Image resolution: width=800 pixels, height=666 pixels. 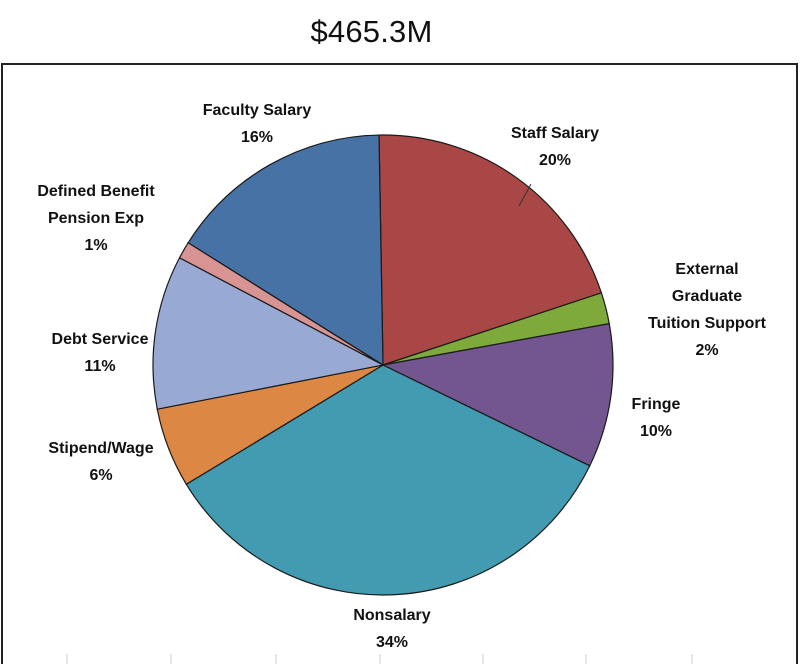 What do you see at coordinates (656, 404) in the screenshot?
I see `slice-name-label: Fringe` at bounding box center [656, 404].